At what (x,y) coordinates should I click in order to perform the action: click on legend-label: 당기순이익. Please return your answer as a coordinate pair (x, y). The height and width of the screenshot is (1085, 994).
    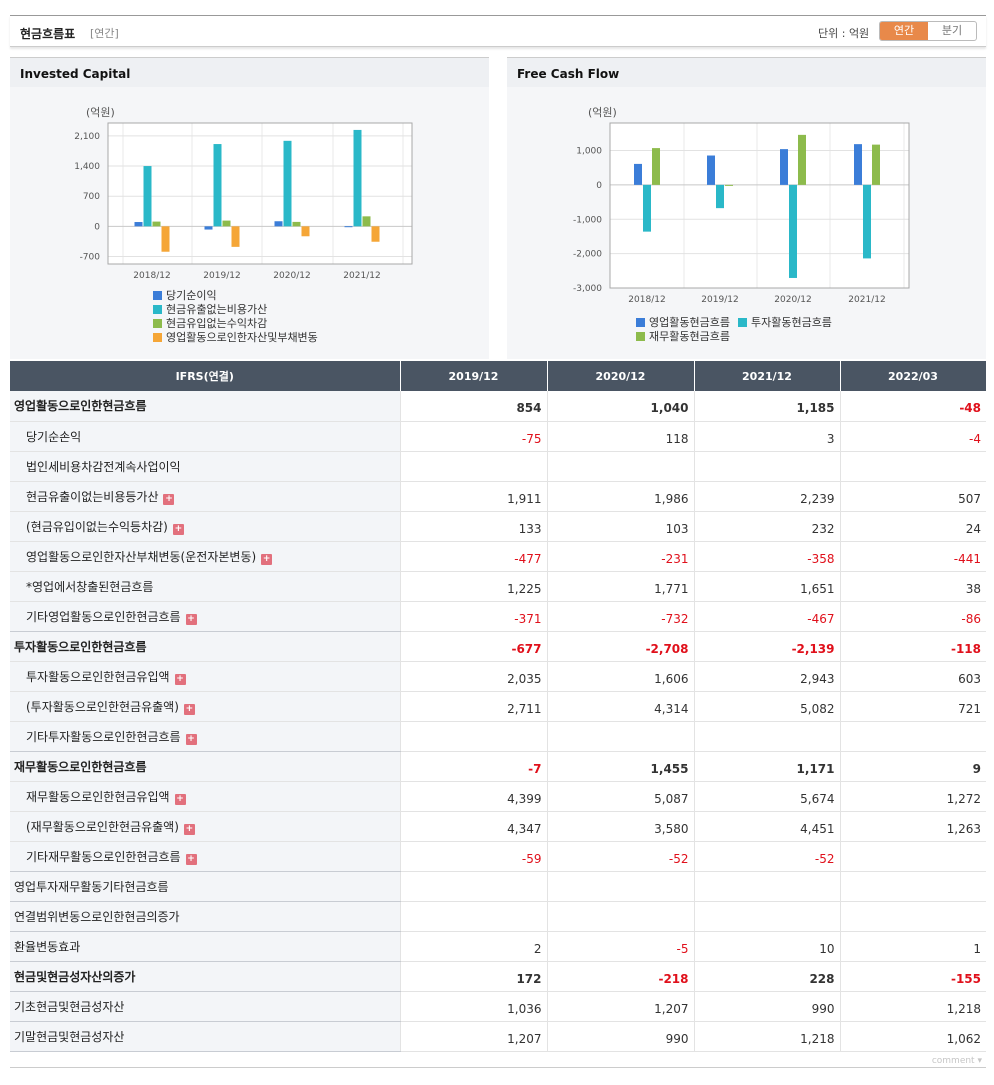
    Looking at the image, I should click on (191, 295).